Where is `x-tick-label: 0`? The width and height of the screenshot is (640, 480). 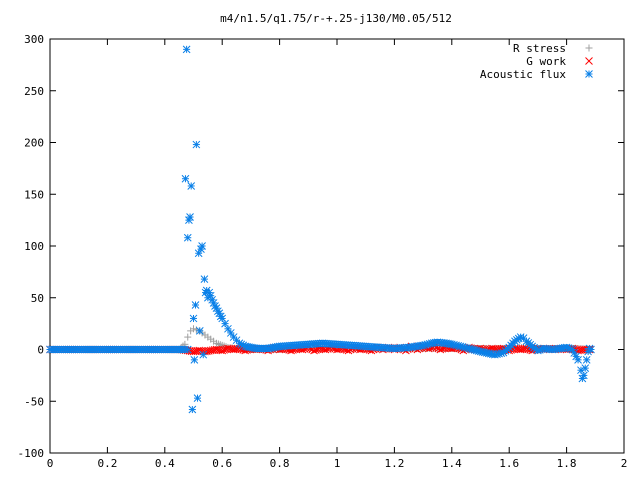
x-tick-label: 0 is located at coordinates (50, 463).